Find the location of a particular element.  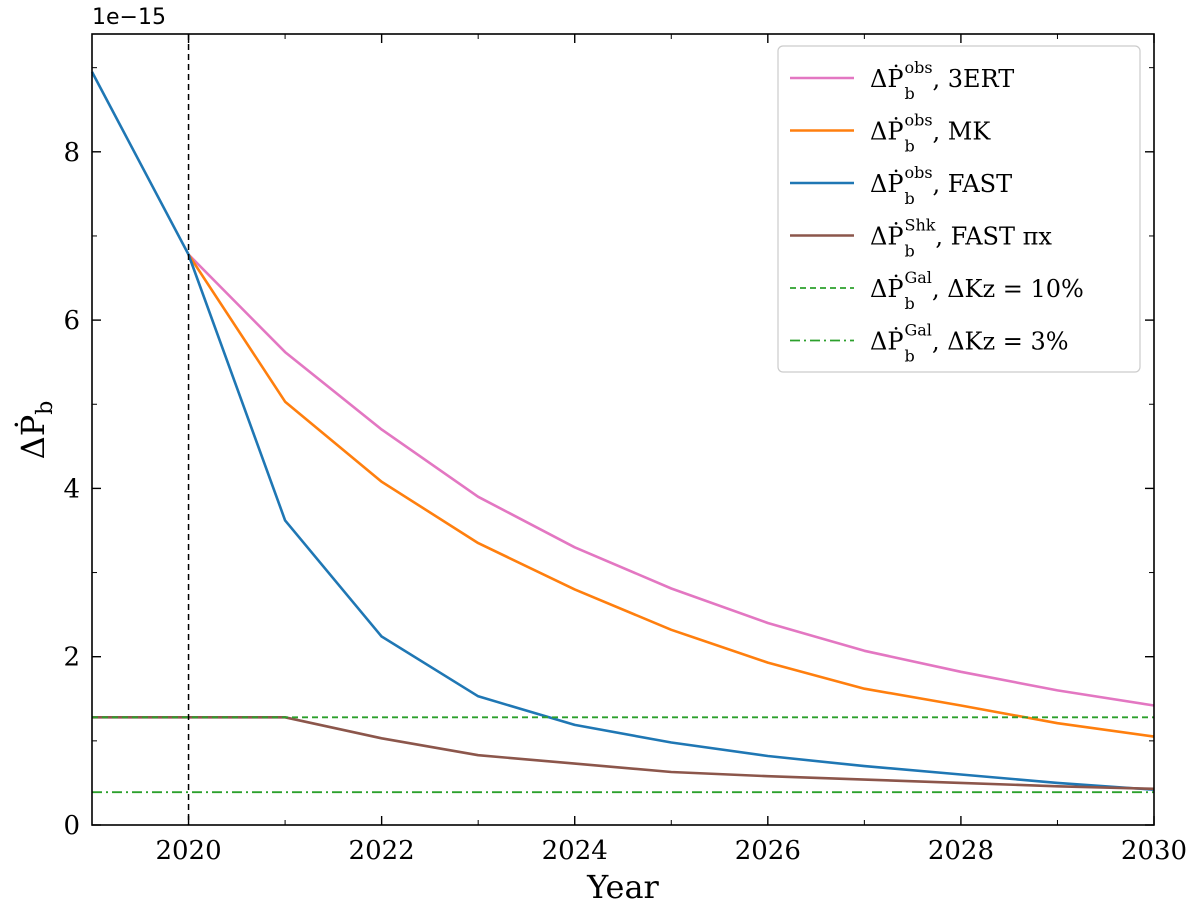

x-axis-label: Year is located at coordinates (622, 887).